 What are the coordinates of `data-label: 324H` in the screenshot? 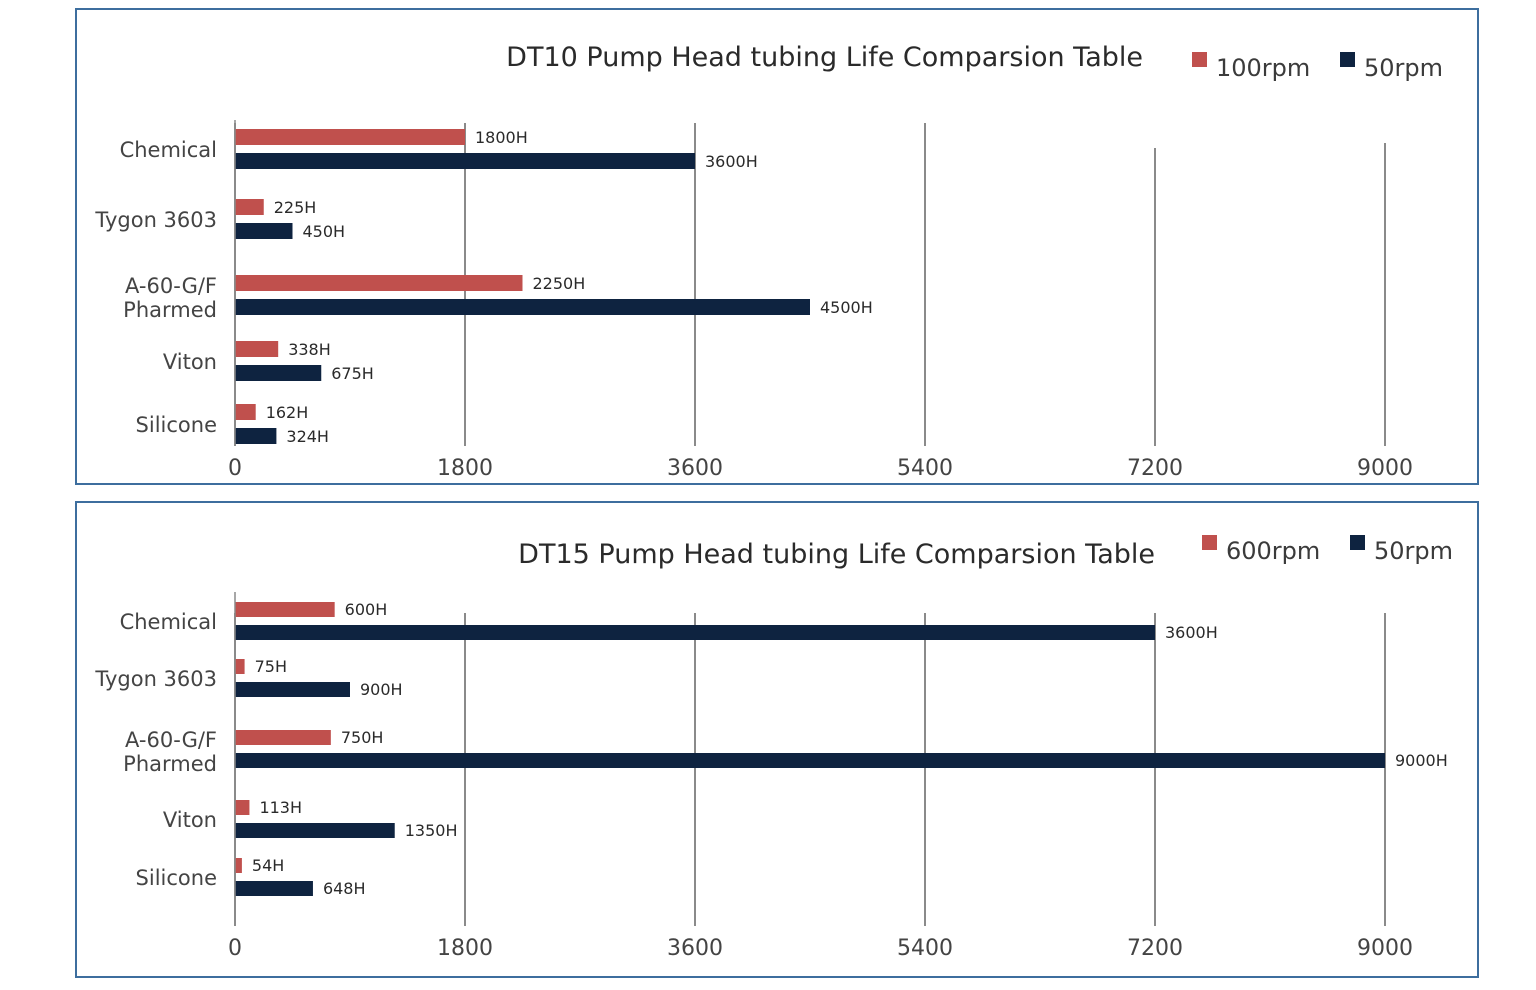 It's located at (307, 436).